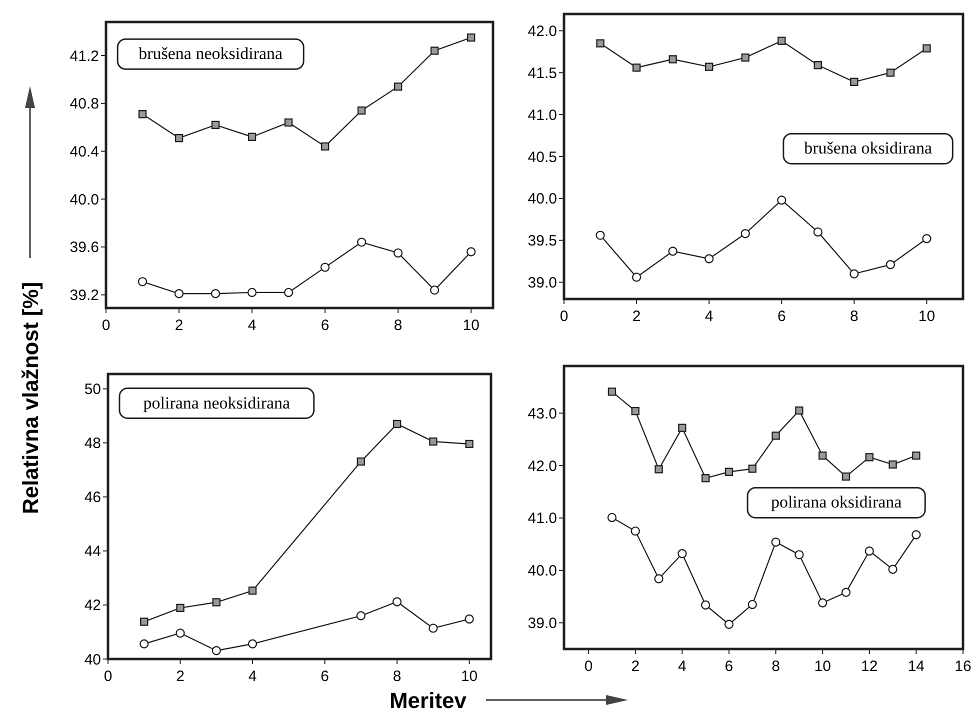 This screenshot has height=720, width=976. I want to click on text: brušena oksidirana, so click(868, 148).